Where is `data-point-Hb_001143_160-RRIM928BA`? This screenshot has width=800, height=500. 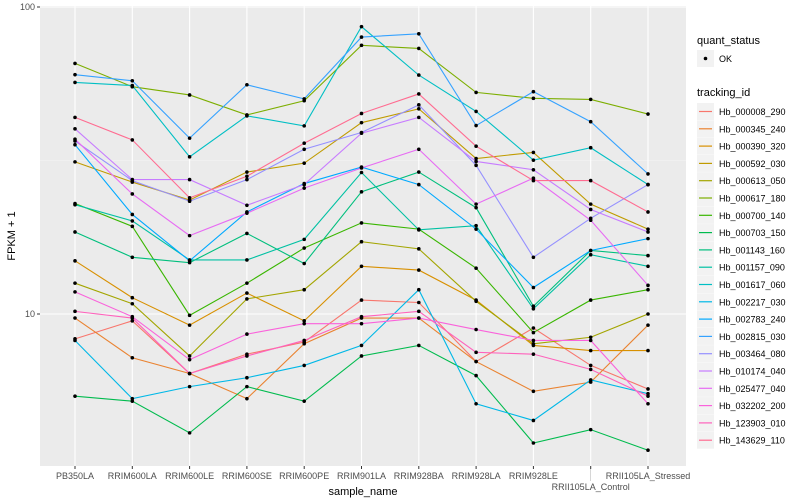
data-point-Hb_001143_160-RRIM928BA is located at coordinates (419, 172).